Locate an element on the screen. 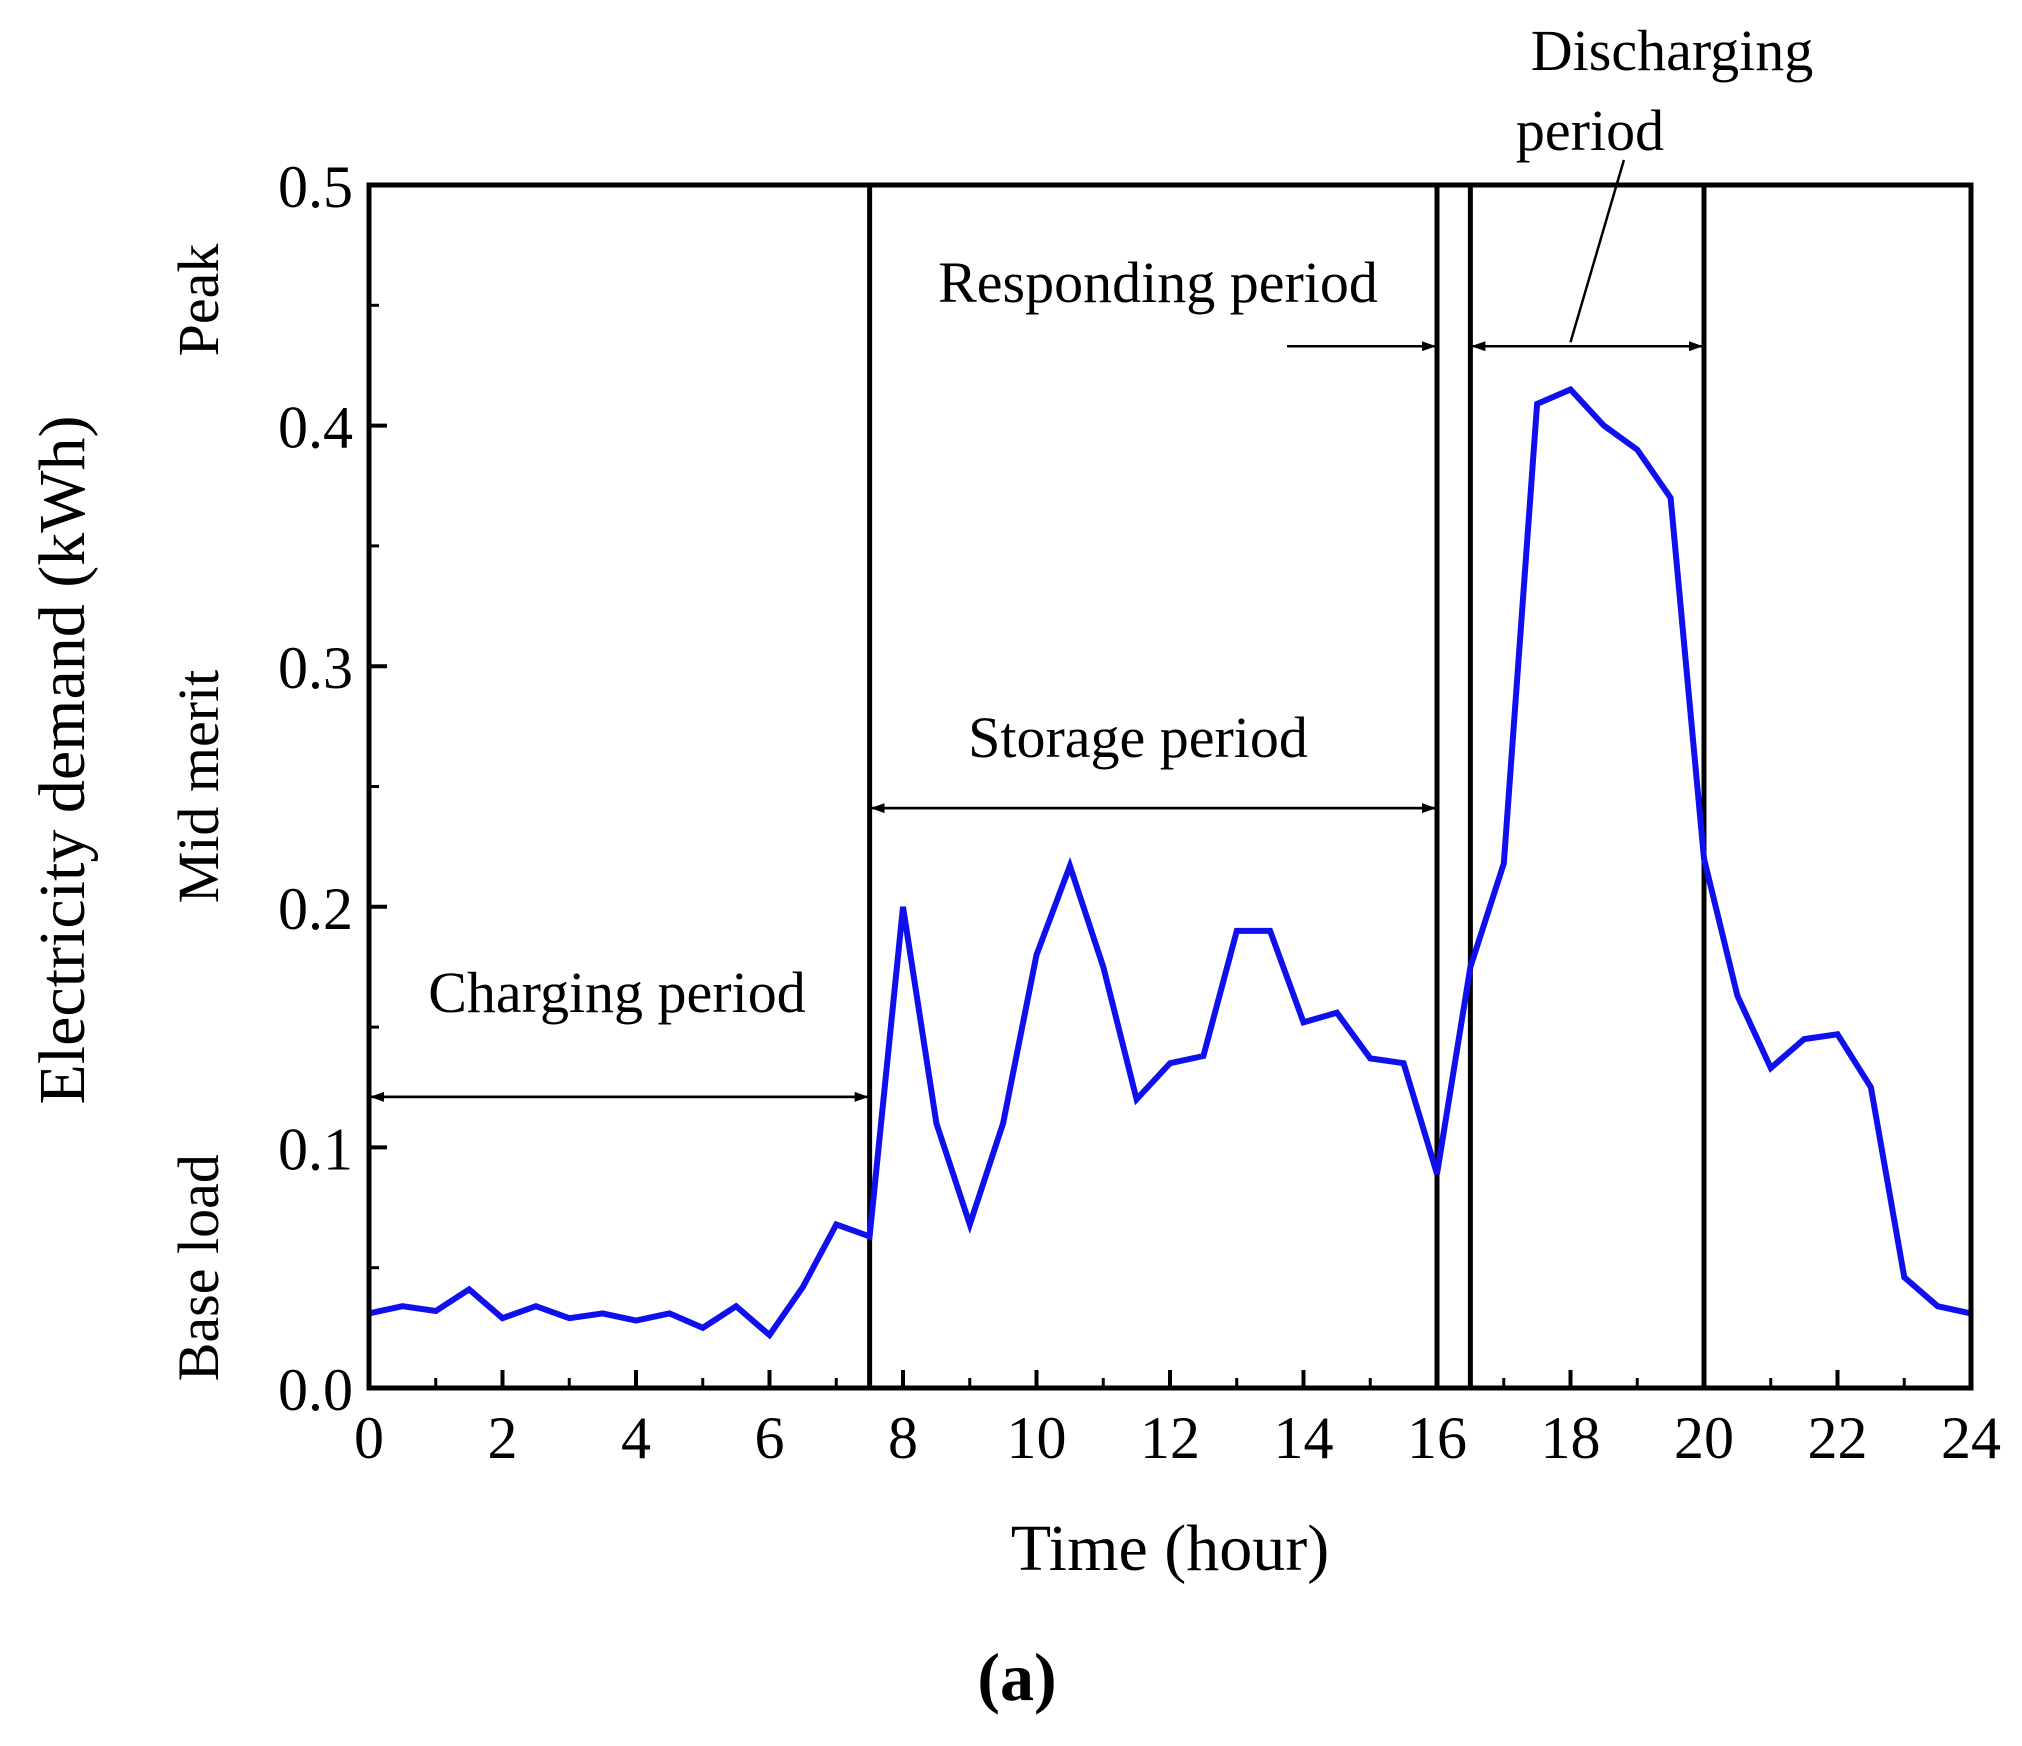 The width and height of the screenshot is (2022, 1746). x-tick-label: 6 is located at coordinates (770, 1438).